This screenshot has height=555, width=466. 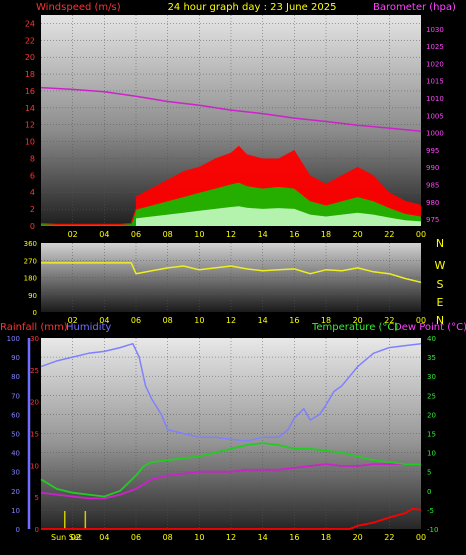 I want to click on rainfall-tick: 0, so click(x=37, y=530).